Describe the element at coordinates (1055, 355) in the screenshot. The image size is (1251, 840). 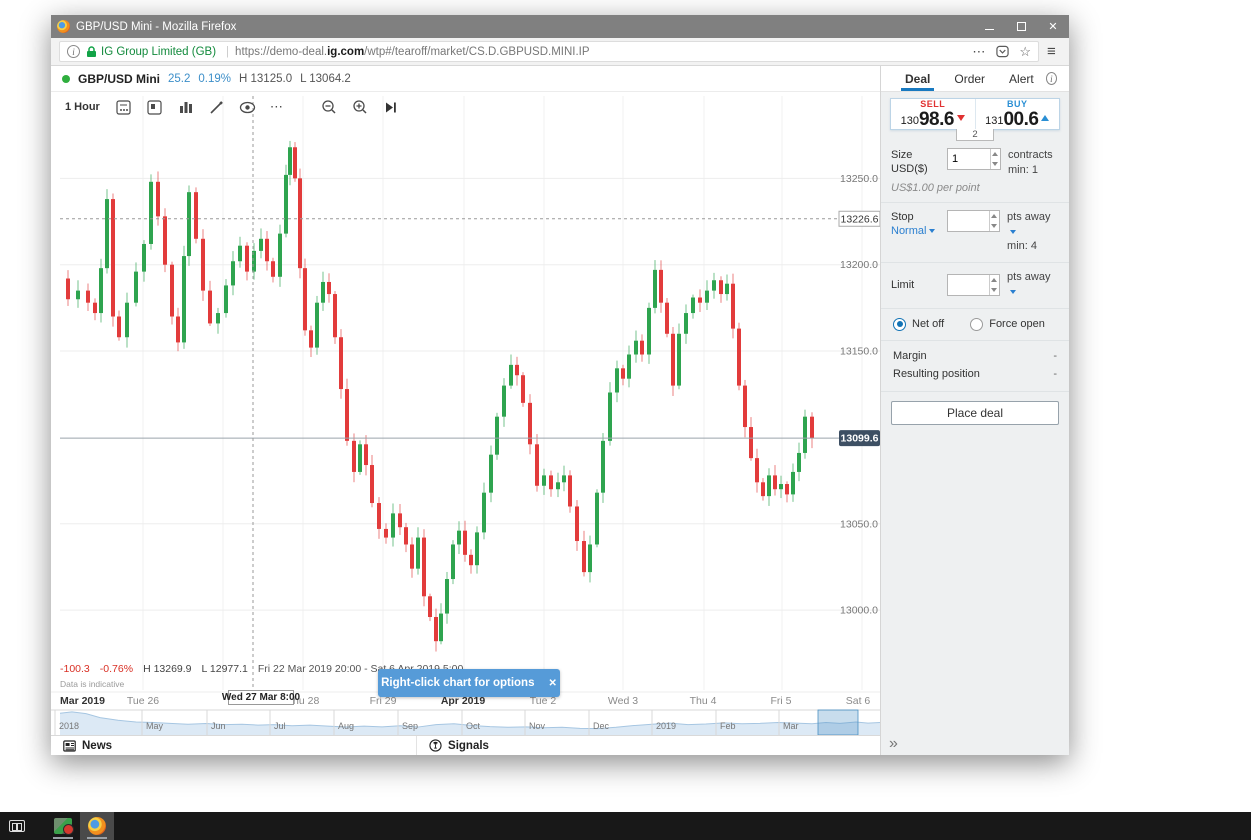
I see `margin-value: -` at that location.